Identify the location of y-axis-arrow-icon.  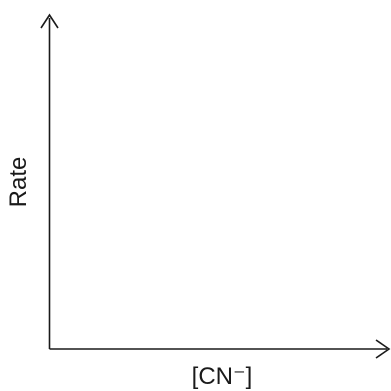
(49, 21).